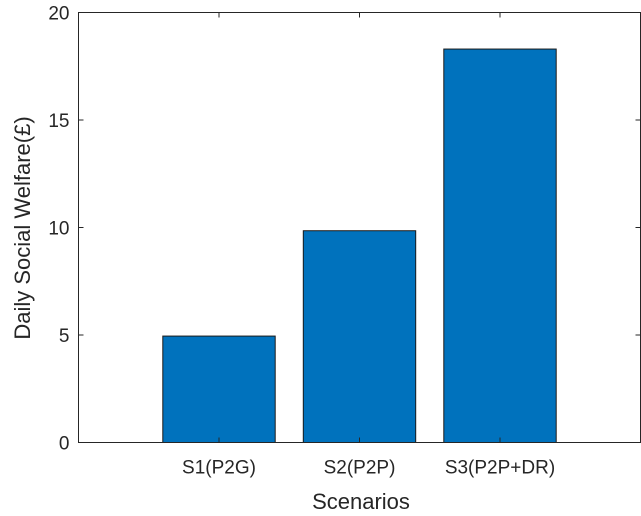 The height and width of the screenshot is (516, 641). Describe the element at coordinates (22, 227) in the screenshot. I see `y-axis-title: Daily Social Welfare(£)` at that location.